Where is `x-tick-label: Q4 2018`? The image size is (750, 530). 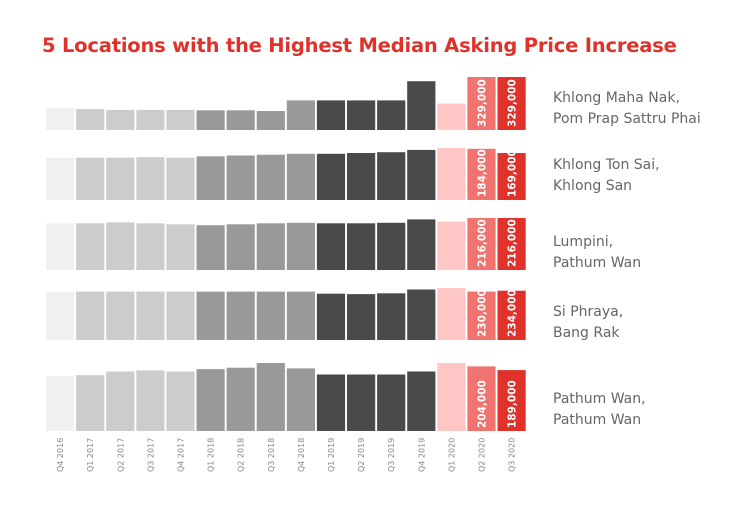
x-tick-label: Q4 2018 is located at coordinates (301, 455).